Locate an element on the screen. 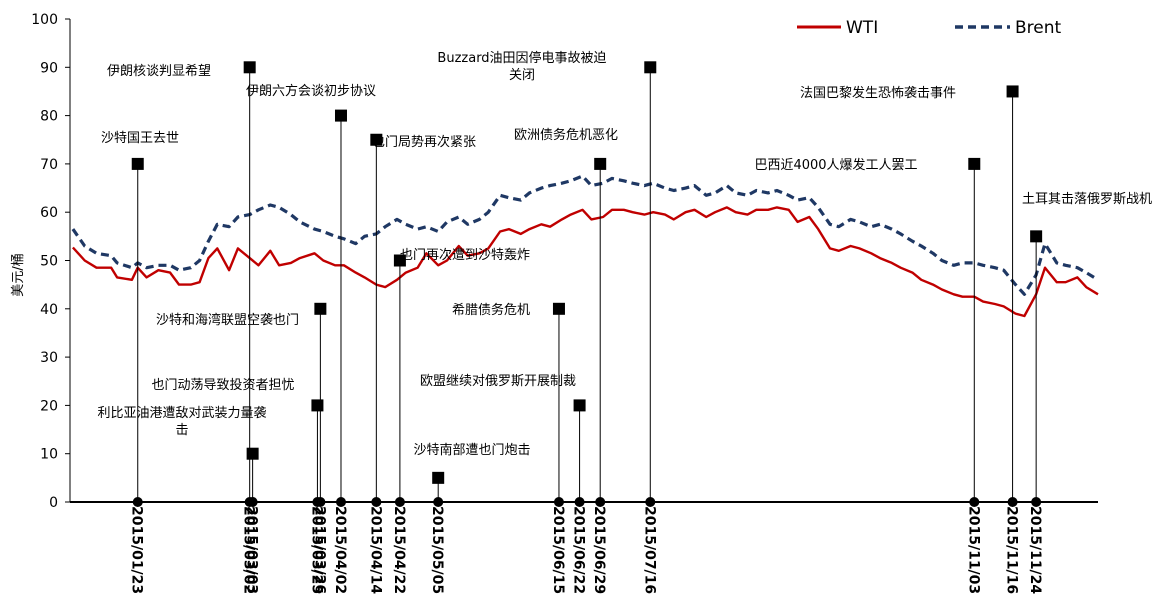 Image resolution: width=1170 pixels, height=612 pixels. event-label-line: 沙特南部遭也门炮击 is located at coordinates (471, 450).